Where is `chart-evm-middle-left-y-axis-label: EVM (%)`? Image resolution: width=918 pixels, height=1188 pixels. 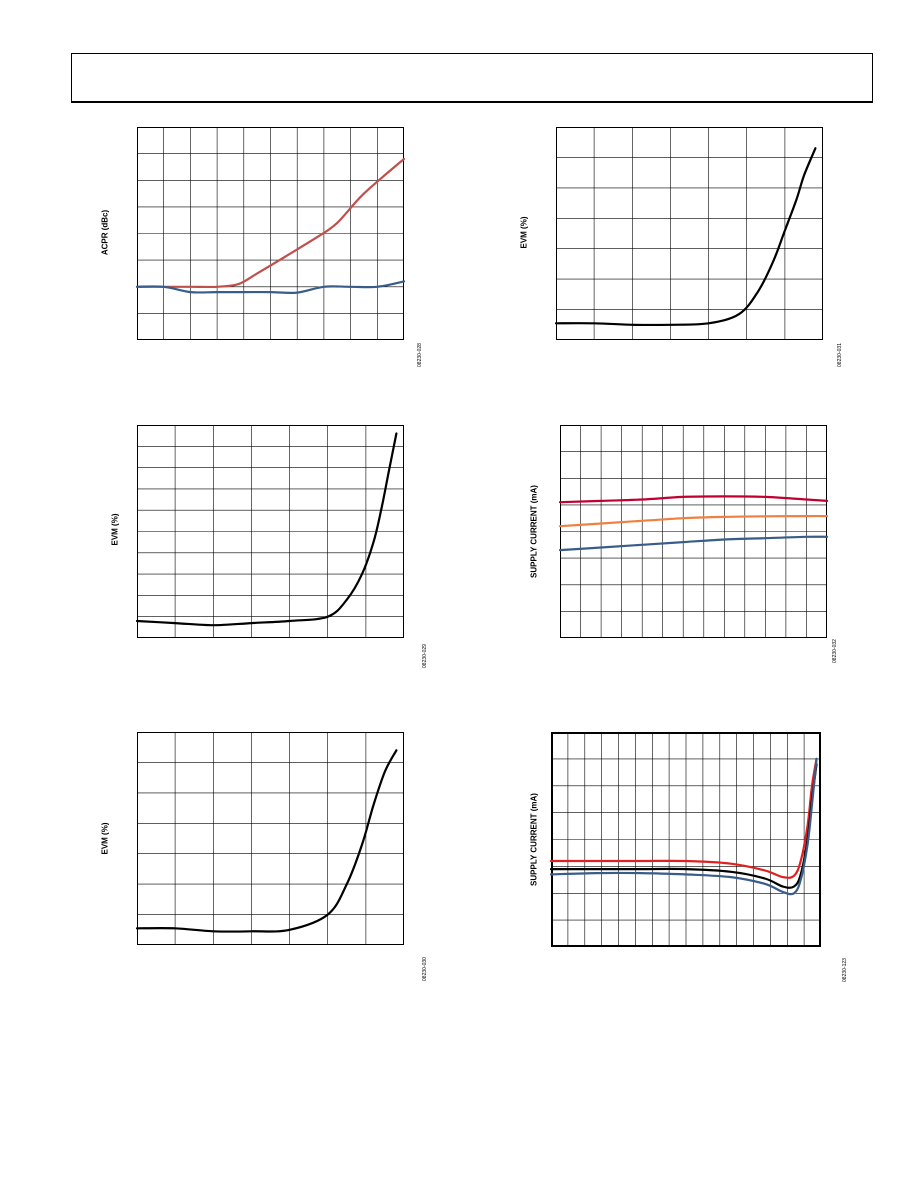 chart-evm-middle-left-y-axis-label: EVM (%) is located at coordinates (115, 529).